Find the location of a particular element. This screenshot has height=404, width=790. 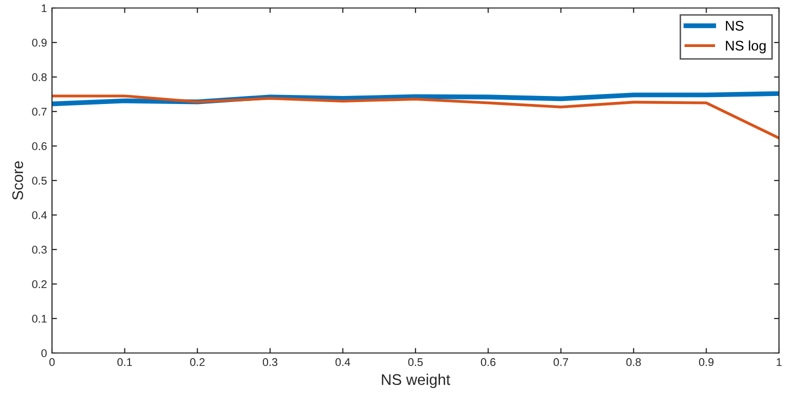

y-tick-label: 0.5 is located at coordinates (39, 180).